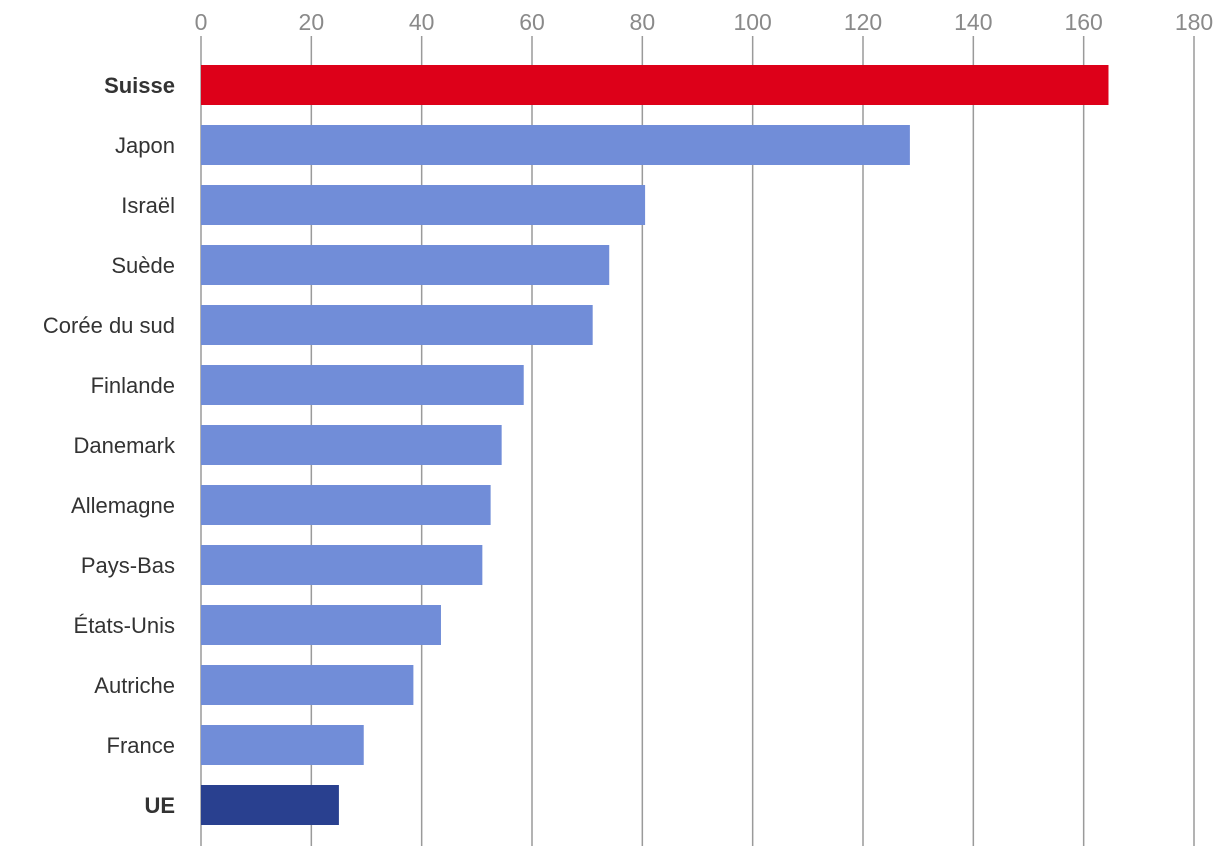  I want to click on category-label: Suède, so click(143, 265).